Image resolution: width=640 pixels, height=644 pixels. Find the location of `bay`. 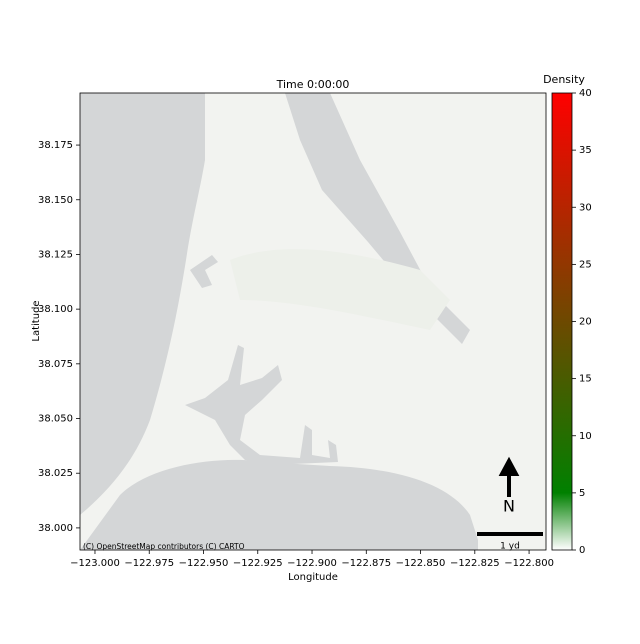

bay is located at coordinates (279, 504).